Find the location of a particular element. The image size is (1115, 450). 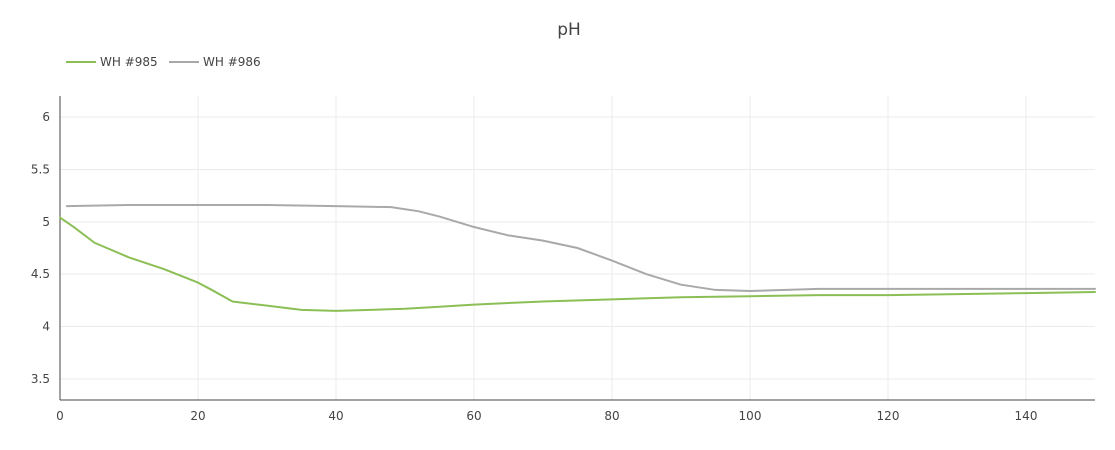

x-tick-label: 100 is located at coordinates (750, 416).